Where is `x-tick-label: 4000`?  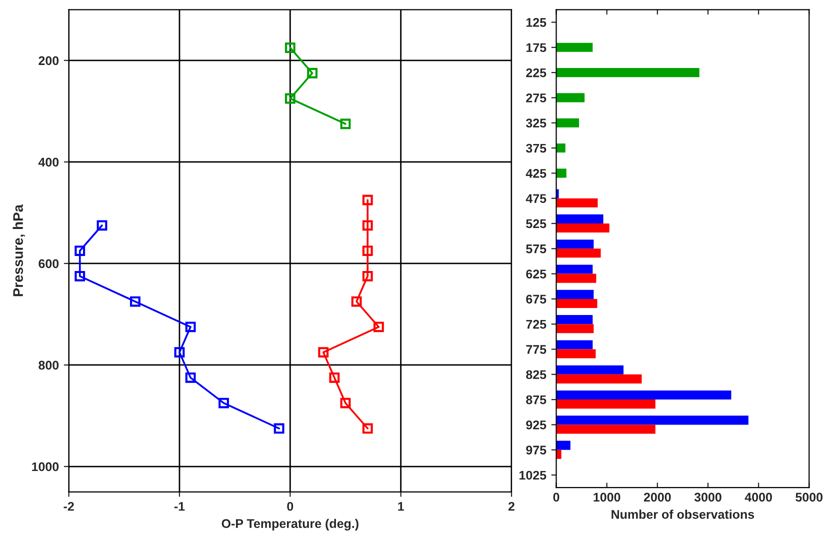 x-tick-label: 4000 is located at coordinates (758, 497).